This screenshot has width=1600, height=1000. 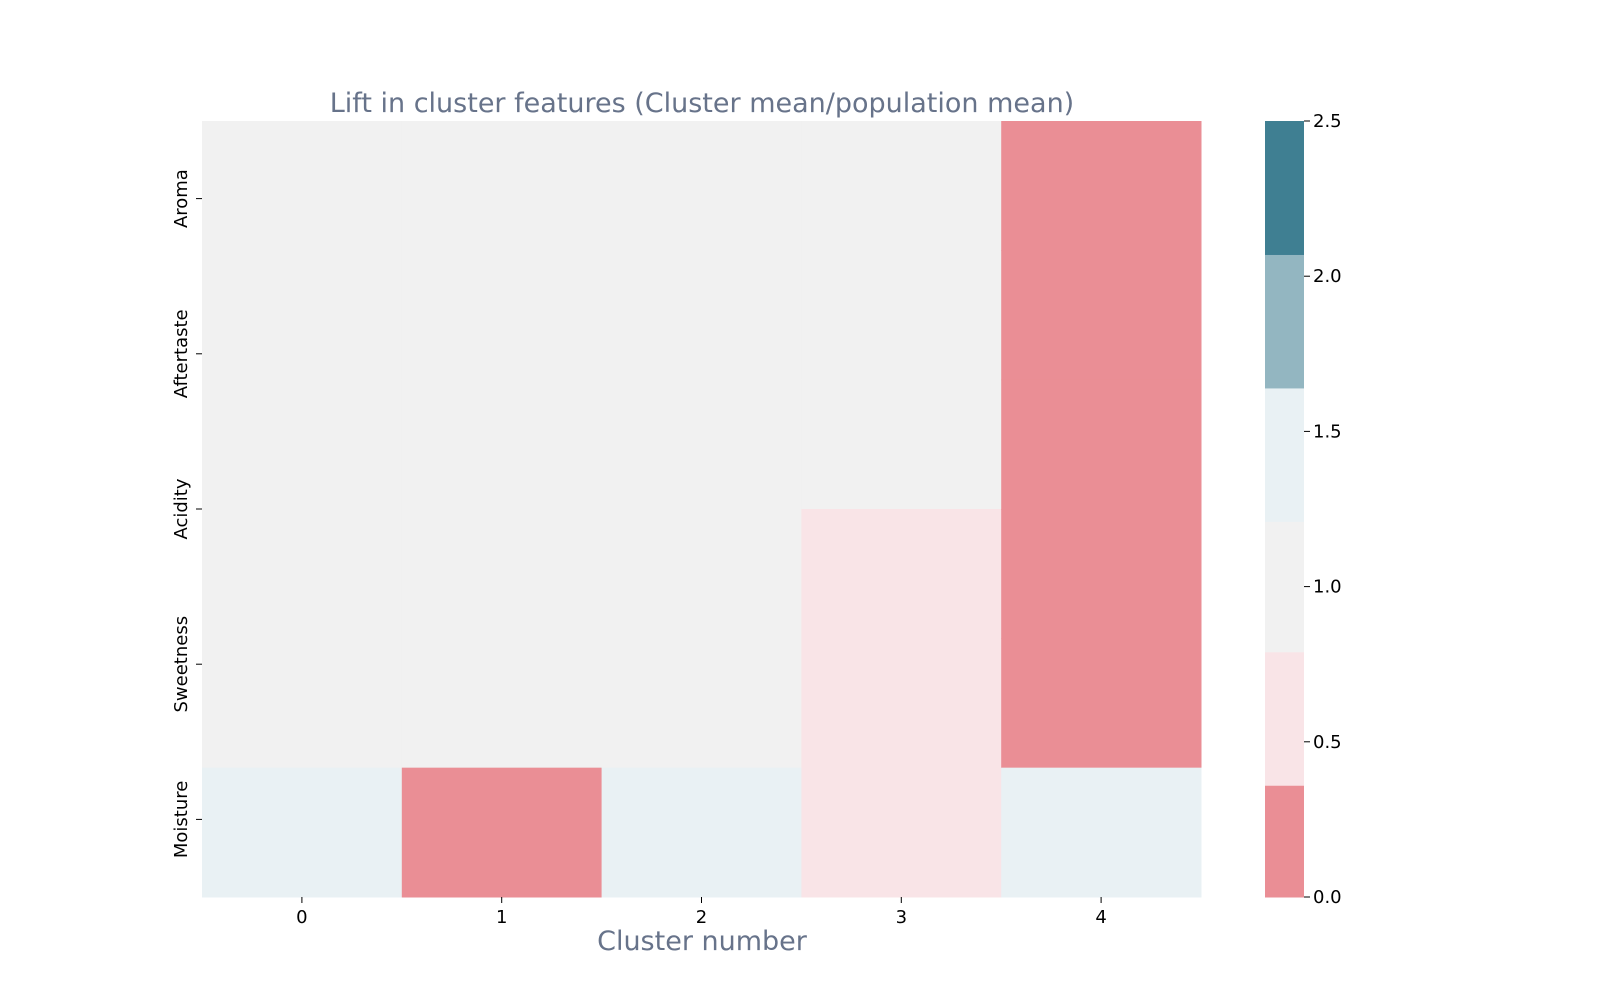 What do you see at coordinates (1327, 587) in the screenshot?
I see `colorbar-tick-label: 1.0` at bounding box center [1327, 587].